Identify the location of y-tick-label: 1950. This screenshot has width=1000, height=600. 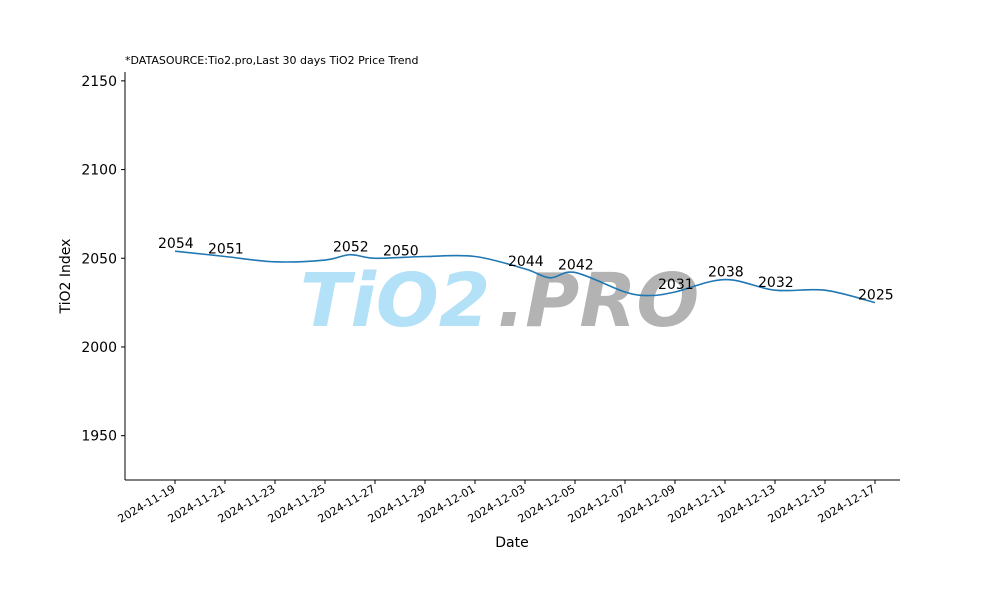
(99, 437).